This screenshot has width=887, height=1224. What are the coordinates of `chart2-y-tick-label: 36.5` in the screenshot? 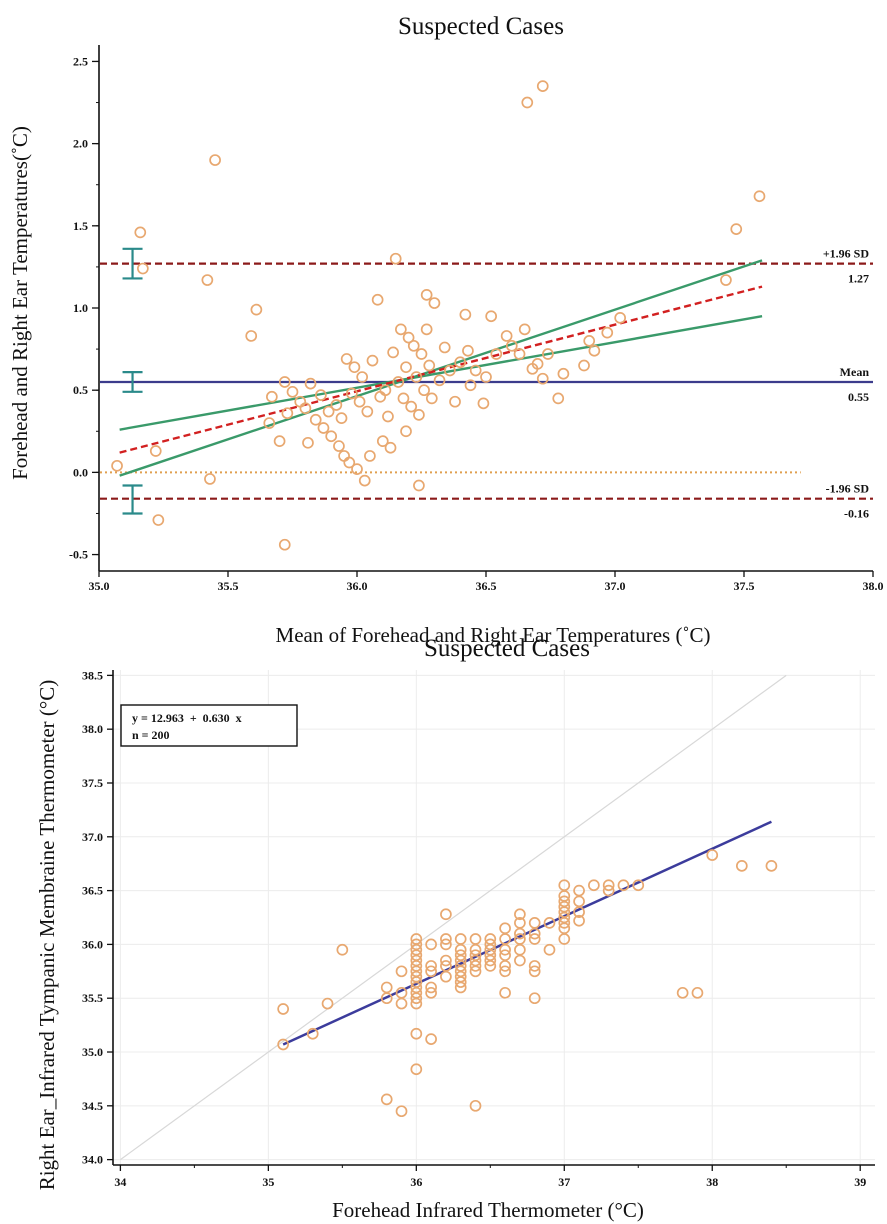 It's located at (92, 891).